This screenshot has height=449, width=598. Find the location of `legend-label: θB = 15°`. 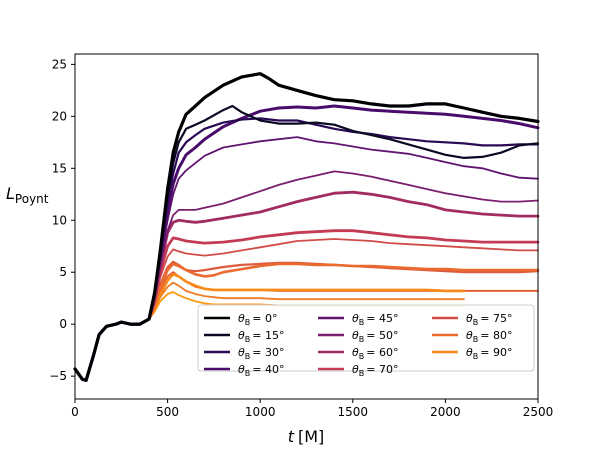

legend-label: θB = 15° is located at coordinates (261, 336).